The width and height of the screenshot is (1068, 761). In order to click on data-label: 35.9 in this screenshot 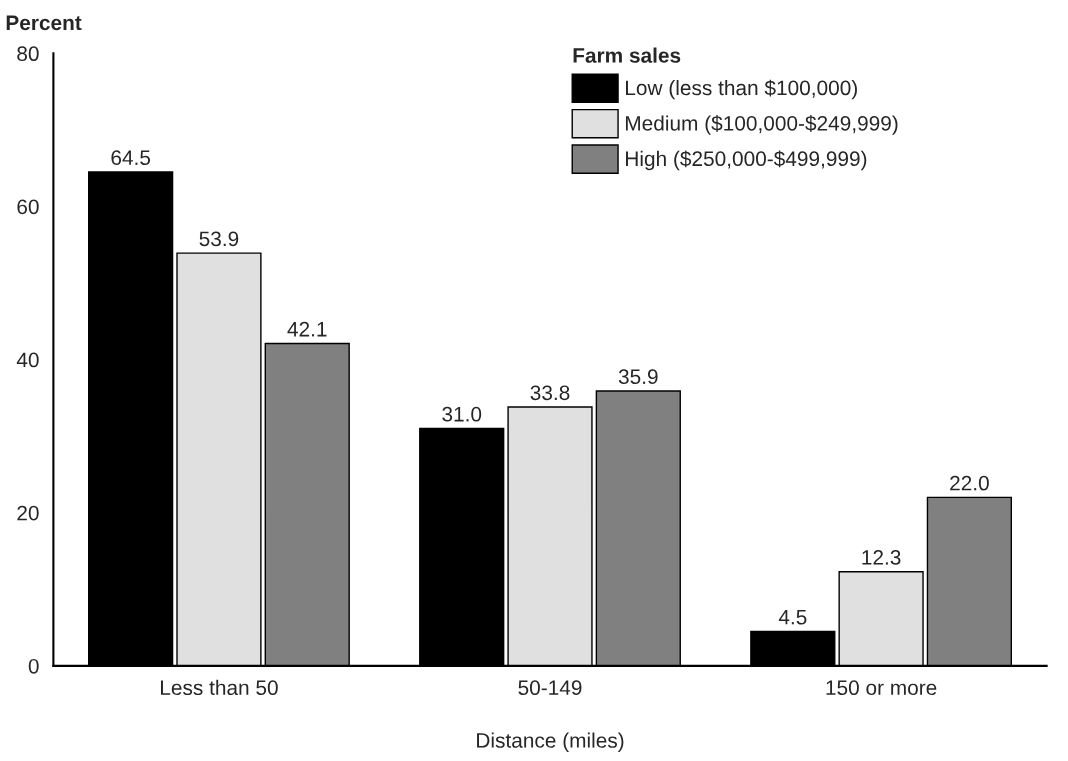, I will do `click(638, 377)`.